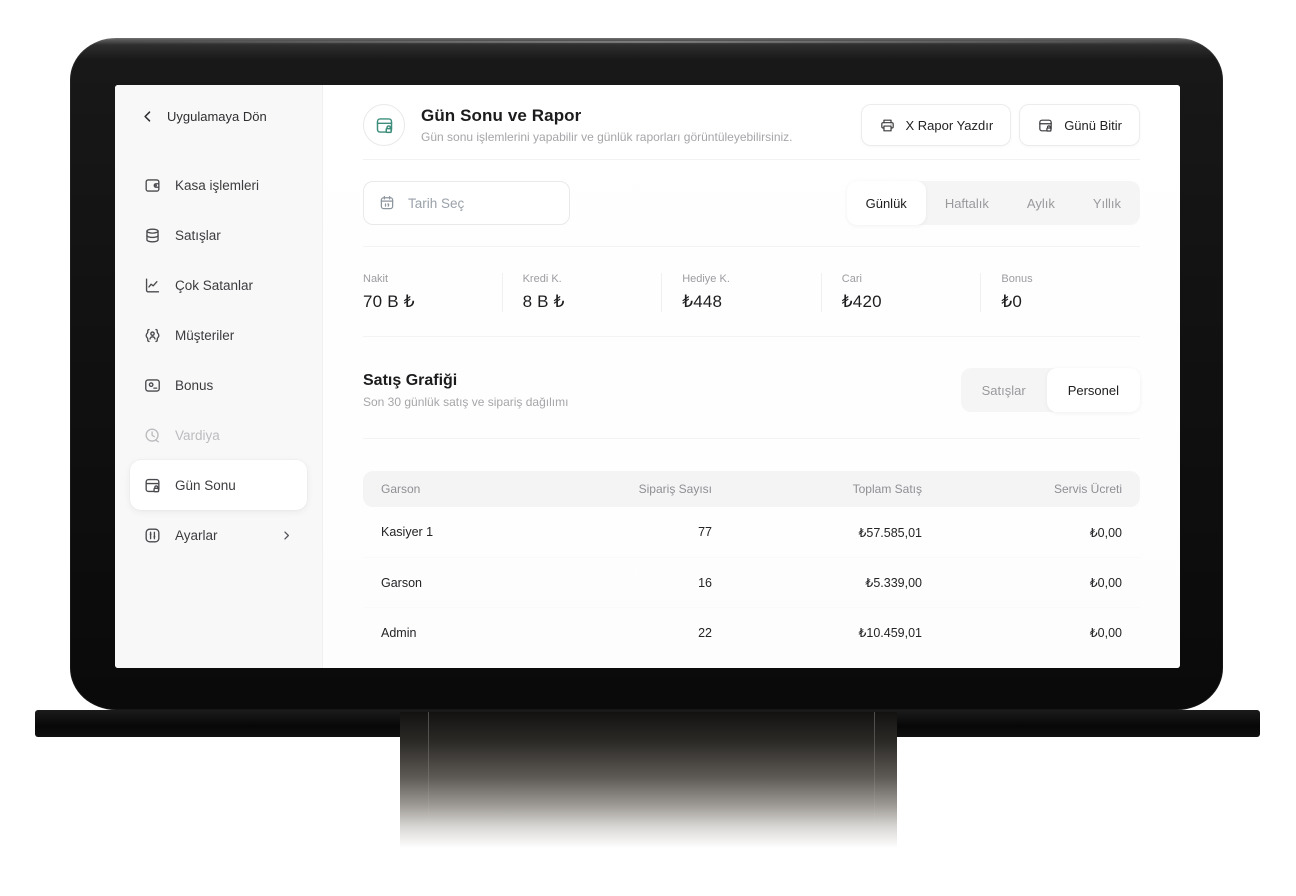  I want to click on sales-view-toggle: Satışlar Personel, so click(1050, 390).